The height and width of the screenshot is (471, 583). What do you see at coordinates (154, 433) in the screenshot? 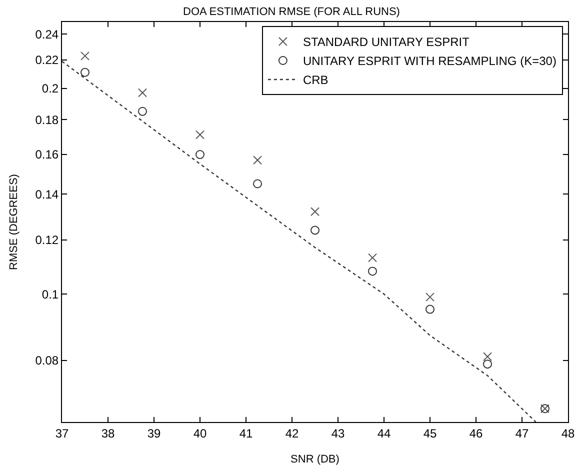
I see `x-tick-label: 39` at bounding box center [154, 433].